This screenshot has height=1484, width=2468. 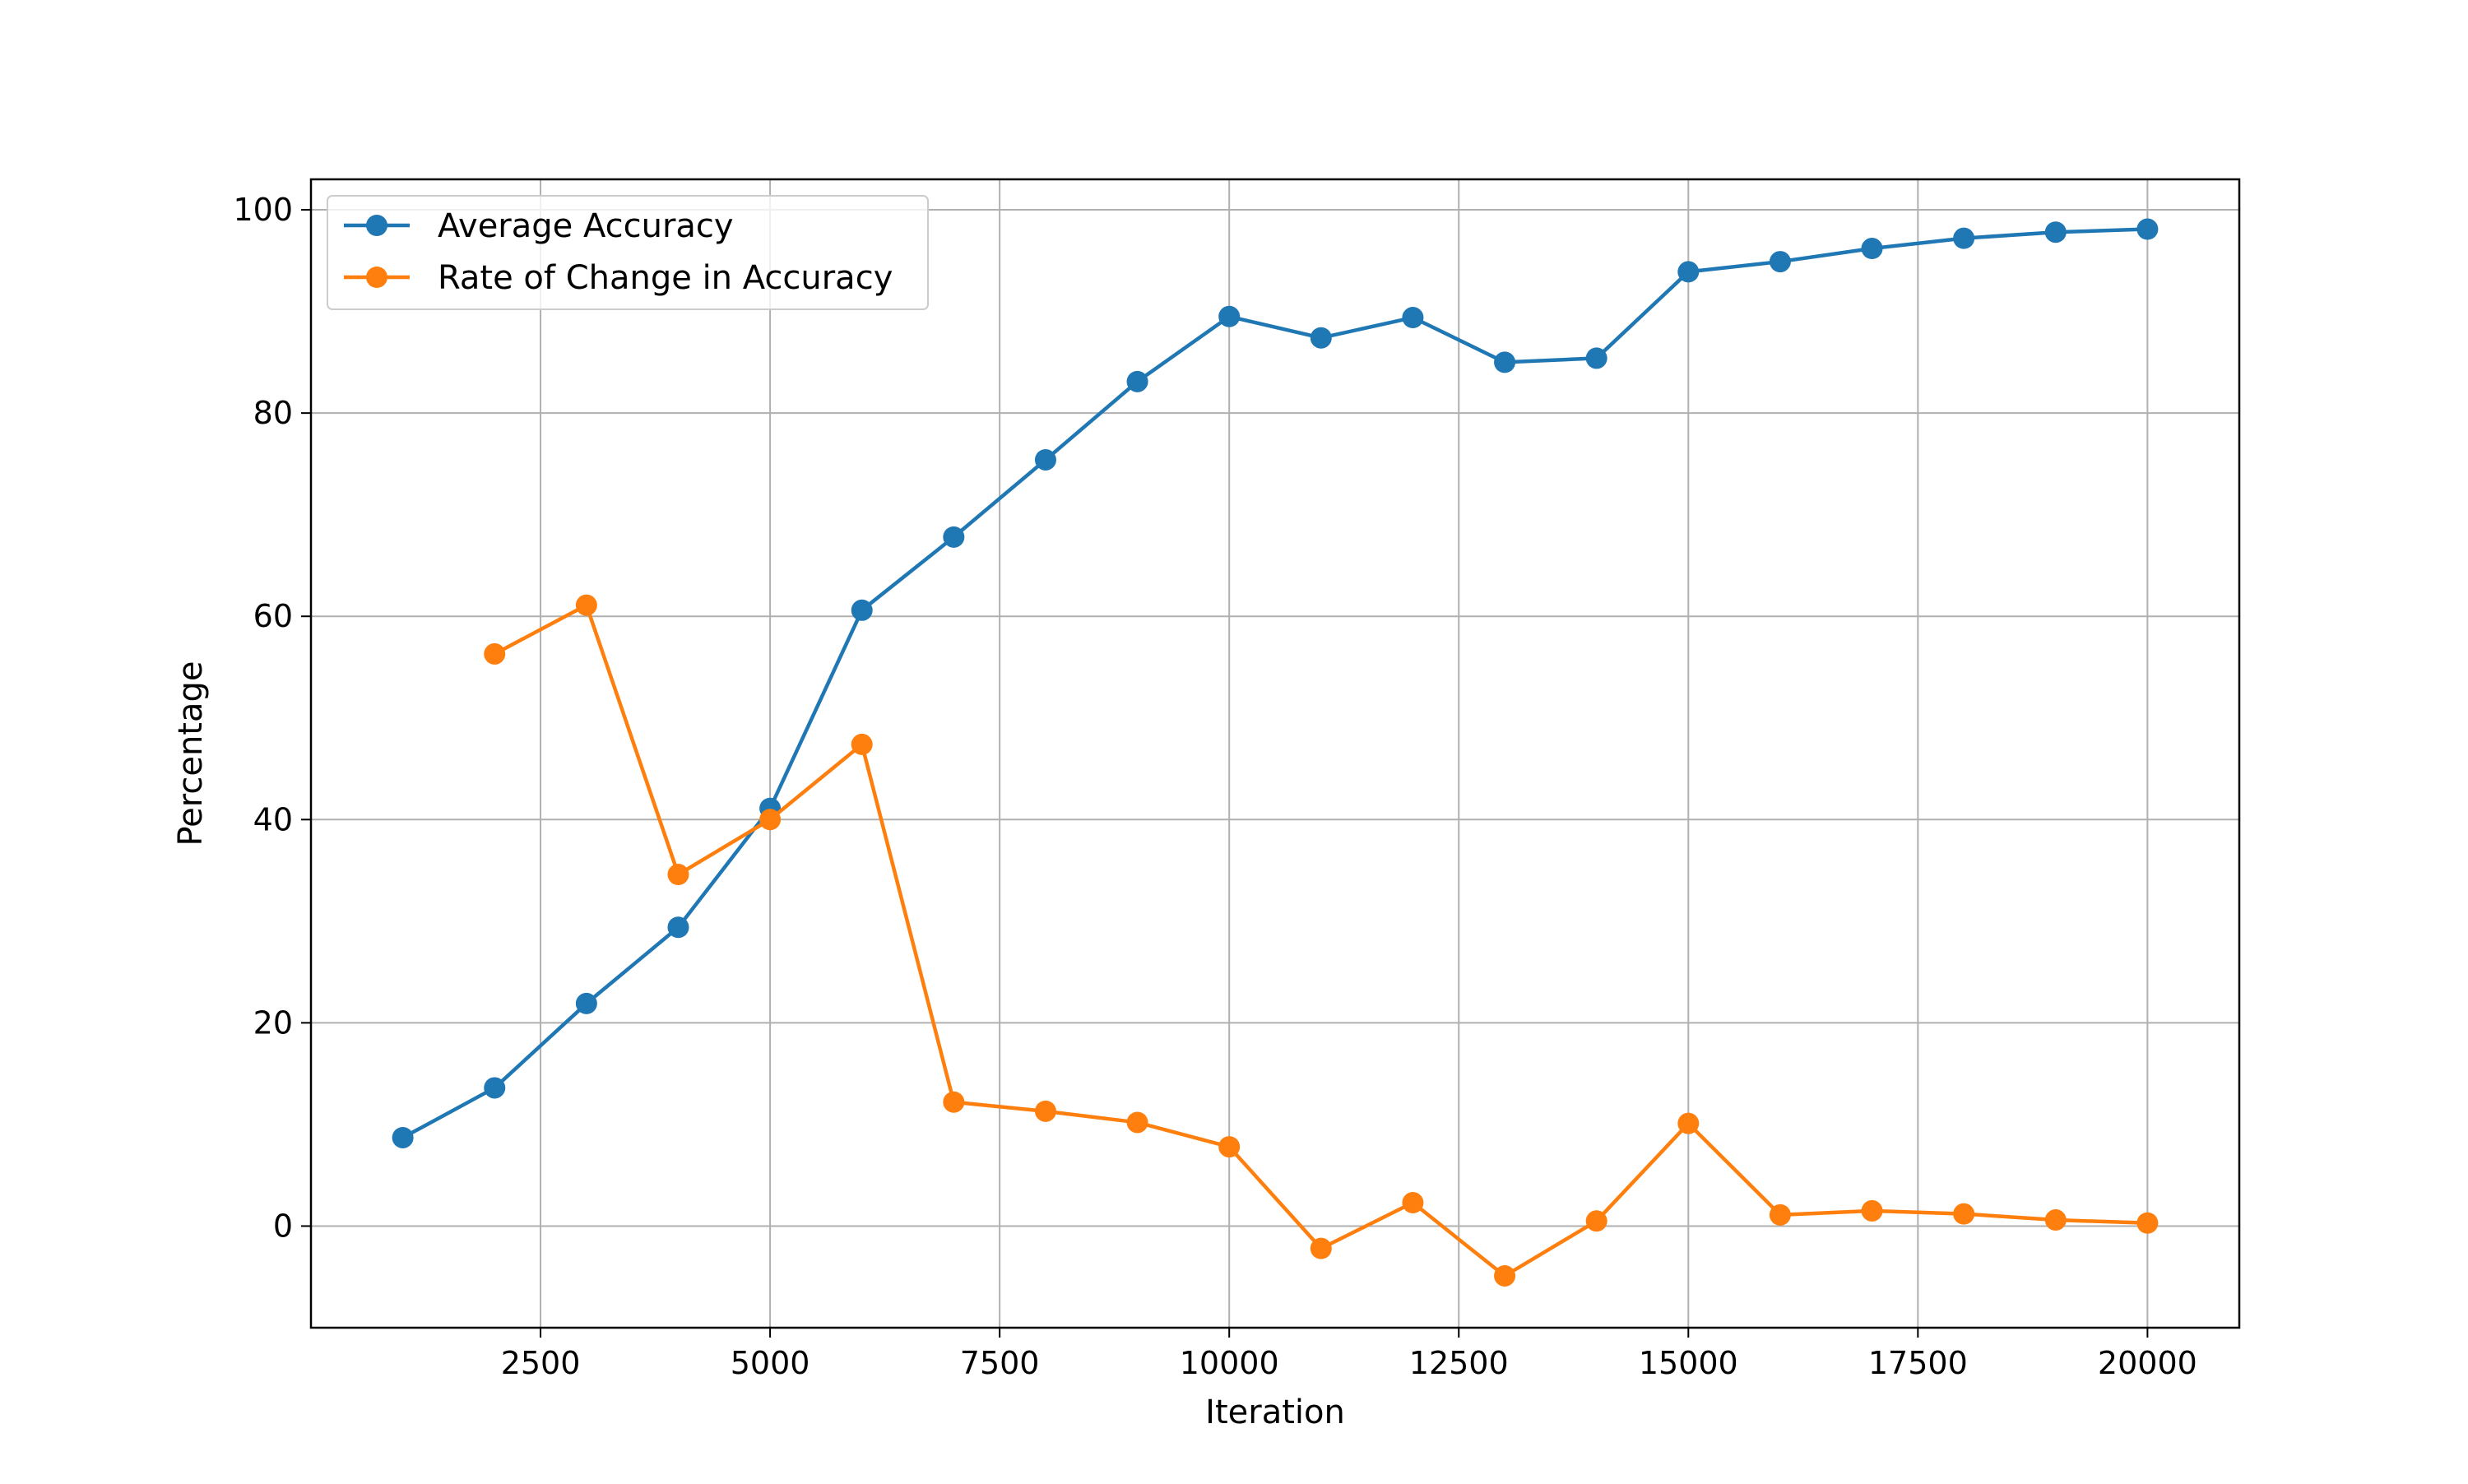 What do you see at coordinates (191, 753) in the screenshot?
I see `y-axis-label: Percentage` at bounding box center [191, 753].